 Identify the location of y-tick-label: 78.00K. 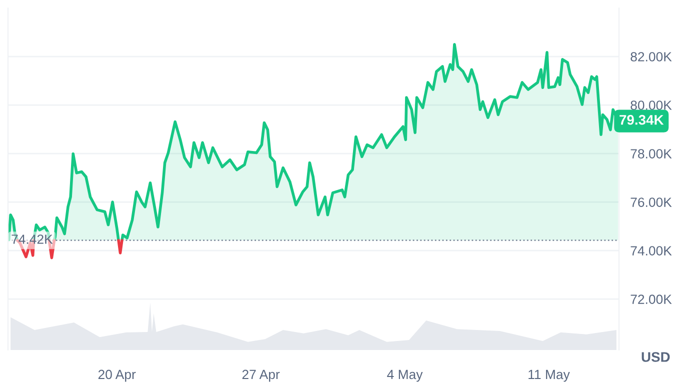
(651, 153).